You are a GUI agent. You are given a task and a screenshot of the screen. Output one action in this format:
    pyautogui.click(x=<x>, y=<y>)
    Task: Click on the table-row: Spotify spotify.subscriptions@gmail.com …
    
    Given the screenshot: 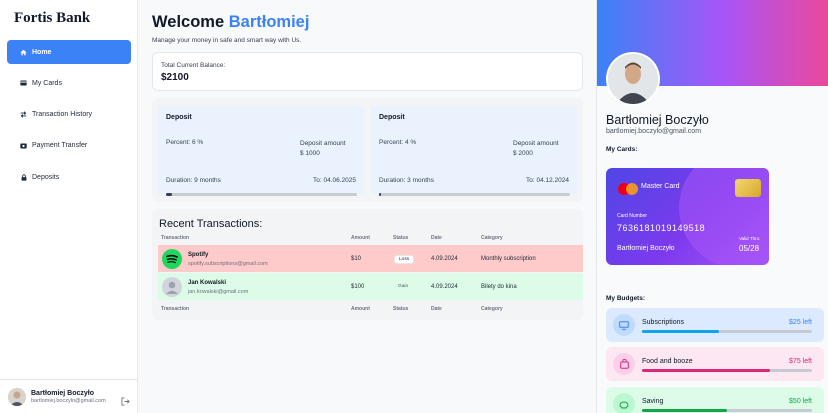 What is the action you would take?
    pyautogui.click(x=370, y=258)
    